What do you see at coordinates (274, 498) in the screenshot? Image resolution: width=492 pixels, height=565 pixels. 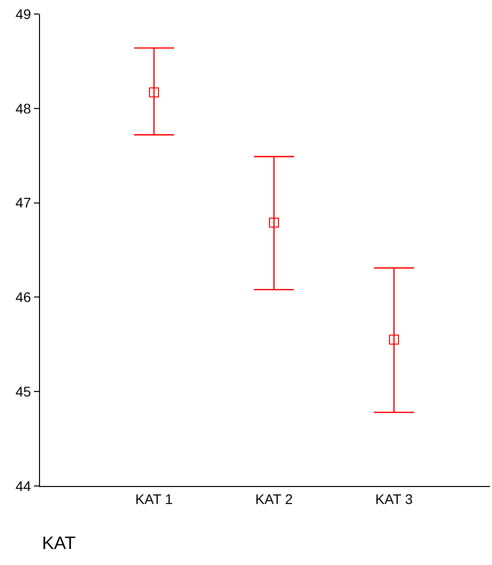 I see `x-tick-label: KAT 2` at bounding box center [274, 498].